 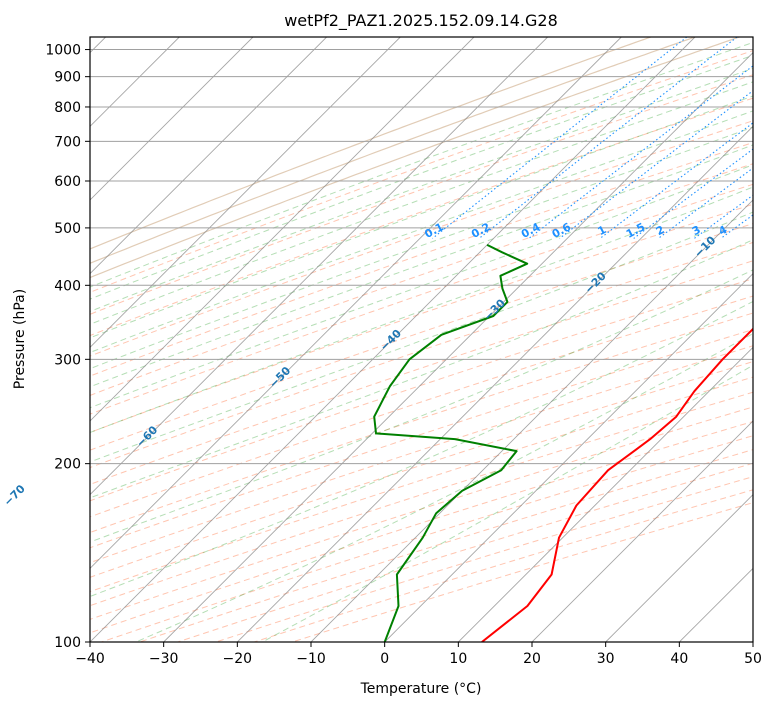 What do you see at coordinates (458, 659) in the screenshot?
I see `x-tick-label: 10` at bounding box center [458, 659].